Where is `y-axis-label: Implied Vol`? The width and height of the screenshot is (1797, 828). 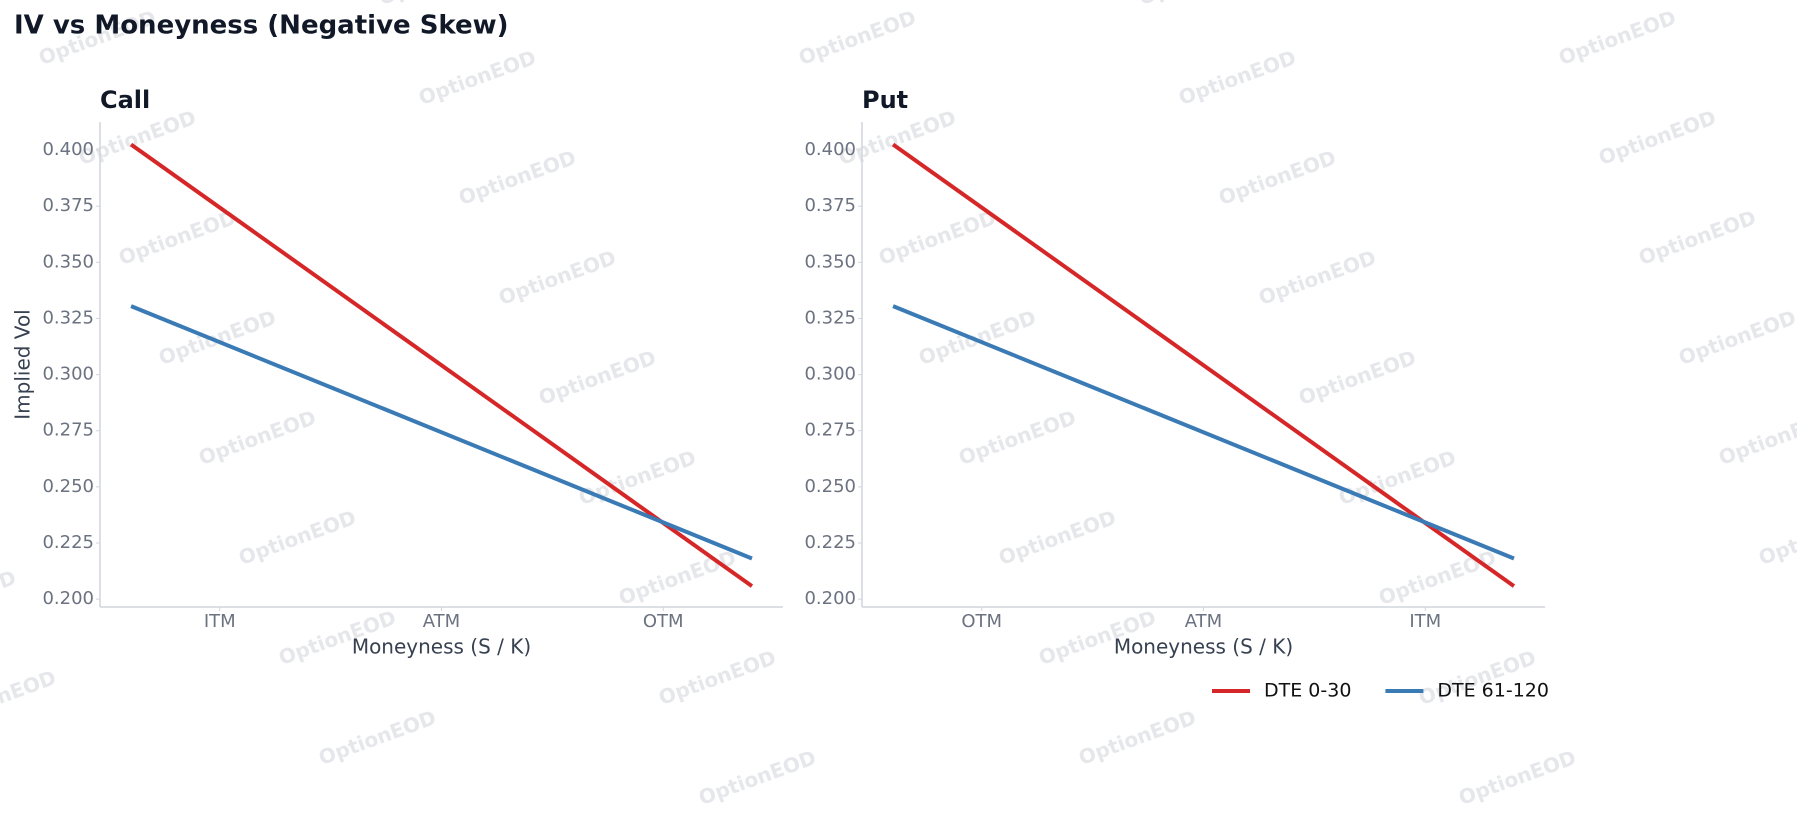 y-axis-label: Implied Vol is located at coordinates (23, 364).